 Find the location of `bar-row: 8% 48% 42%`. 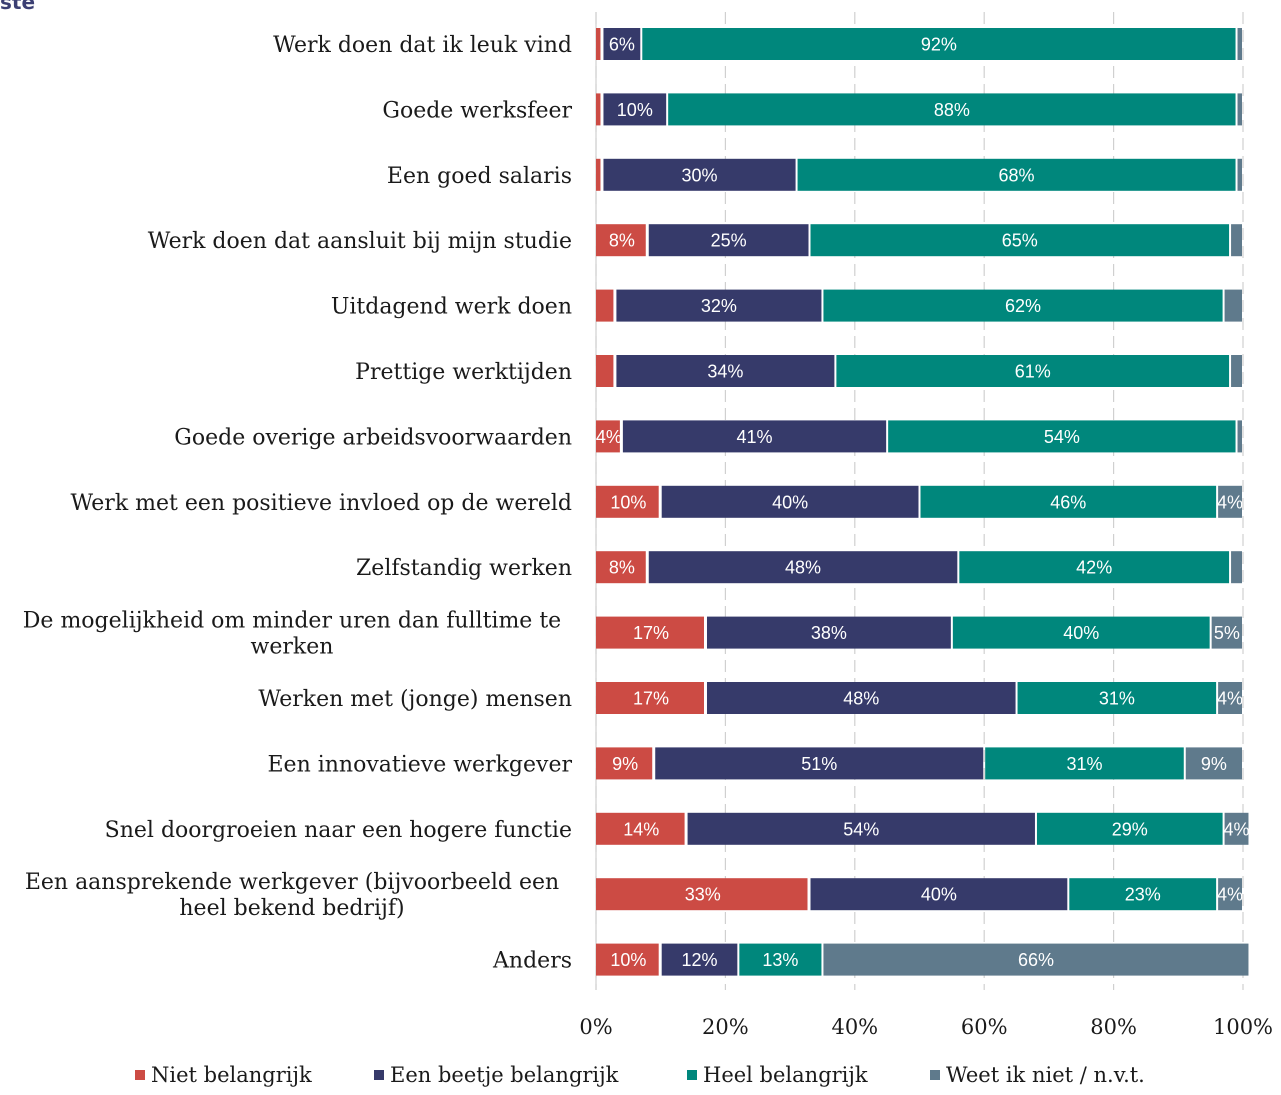

bar-row: 8% 48% 42% is located at coordinates (919, 567).